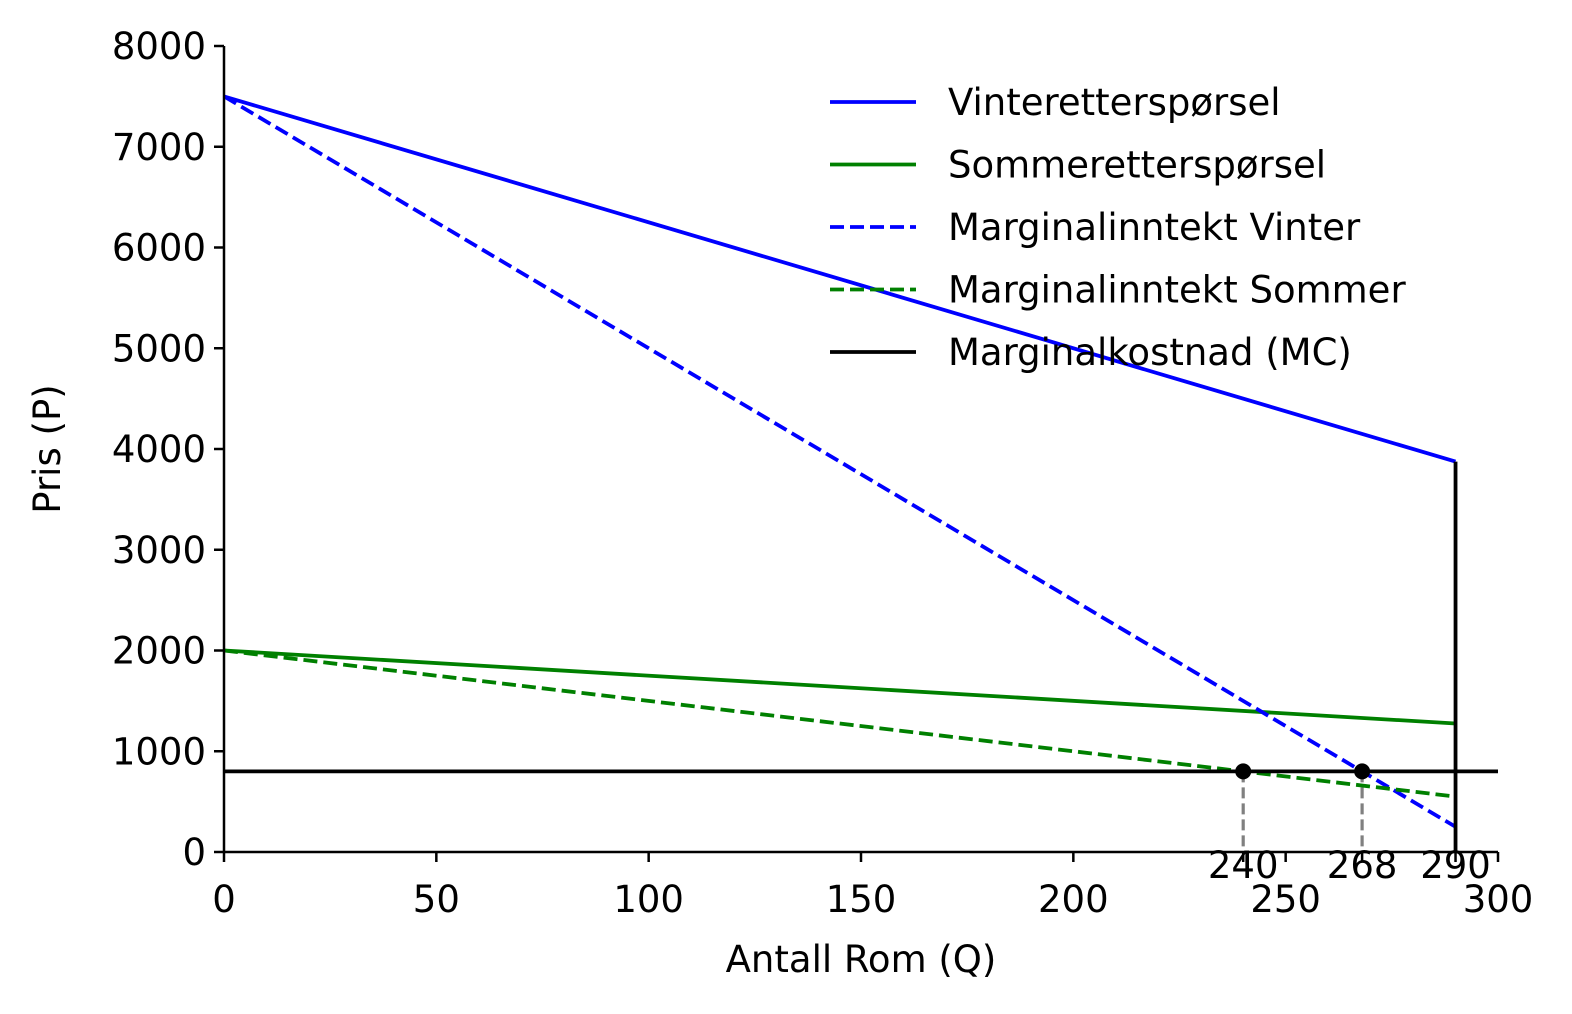  What do you see at coordinates (1455, 865) in the screenshot?
I see `x-extra-tick-label-290: 290` at bounding box center [1455, 865].